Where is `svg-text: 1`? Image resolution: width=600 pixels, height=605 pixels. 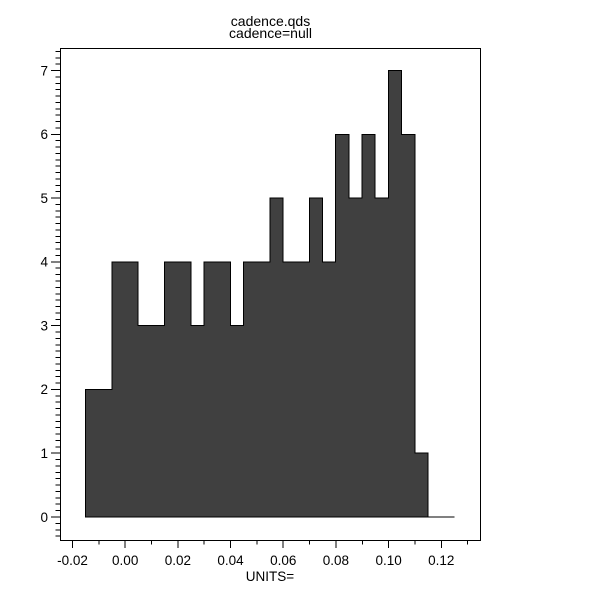 svg-text: 1 is located at coordinates (44, 453).